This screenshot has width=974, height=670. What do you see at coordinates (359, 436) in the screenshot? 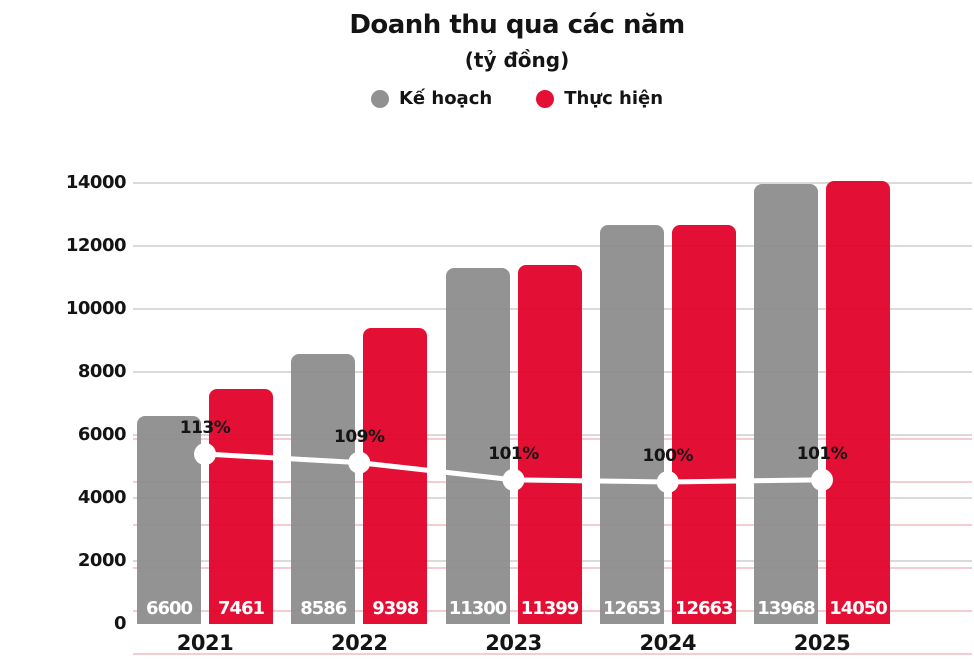
I see `completion-percent-label: 109%` at bounding box center [359, 436].